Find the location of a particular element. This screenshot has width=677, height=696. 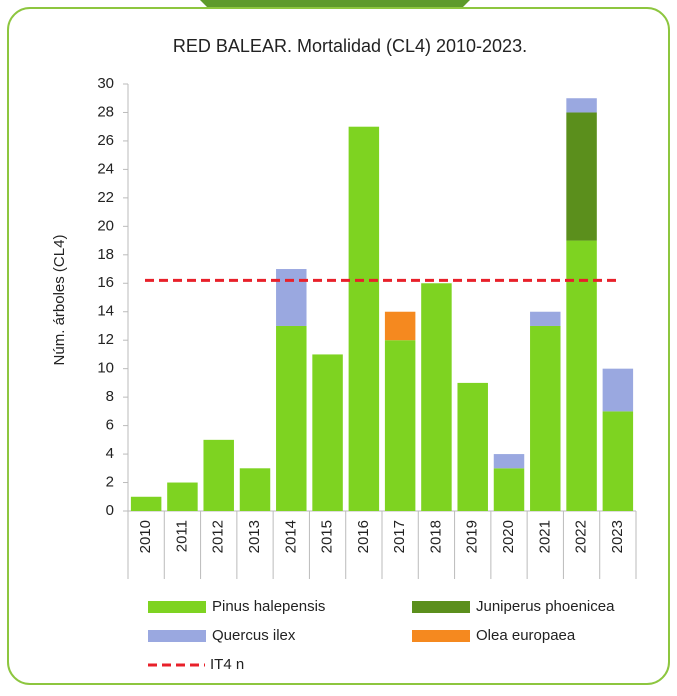

legend-label: Juniperus phoenicea is located at coordinates (545, 606).